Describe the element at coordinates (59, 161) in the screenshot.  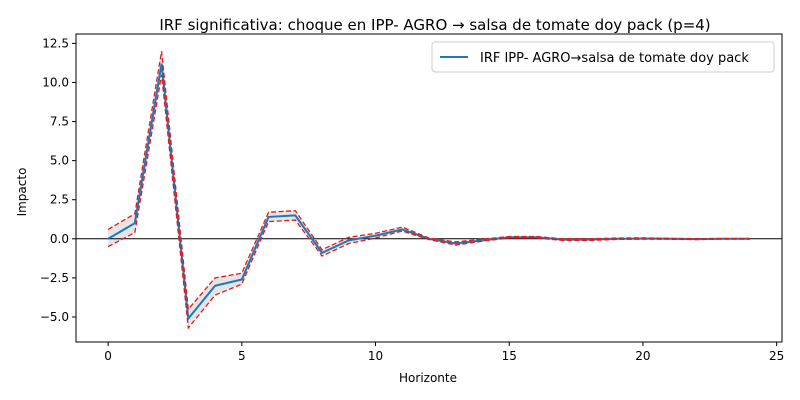
I see `y-tick-label: 5.0` at that location.